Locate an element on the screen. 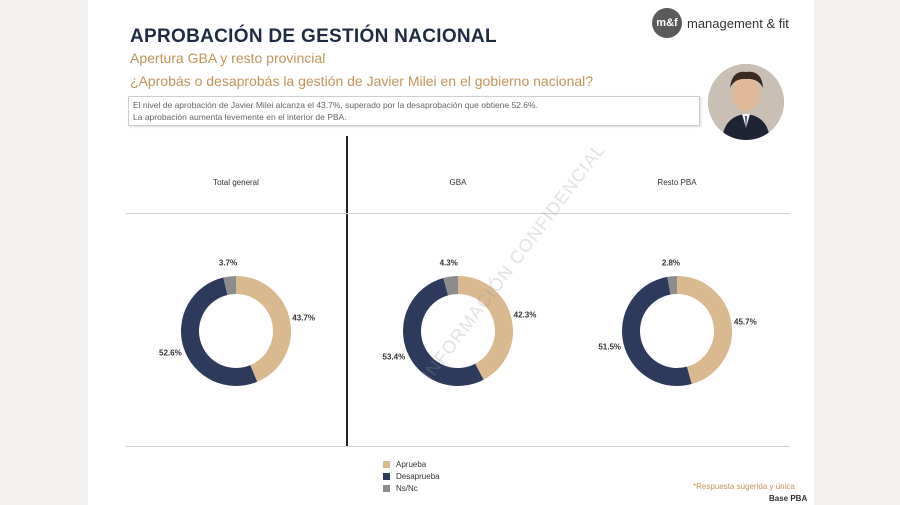 This screenshot has height=505, width=900. donut-slice-total-nsnc is located at coordinates (230, 286).